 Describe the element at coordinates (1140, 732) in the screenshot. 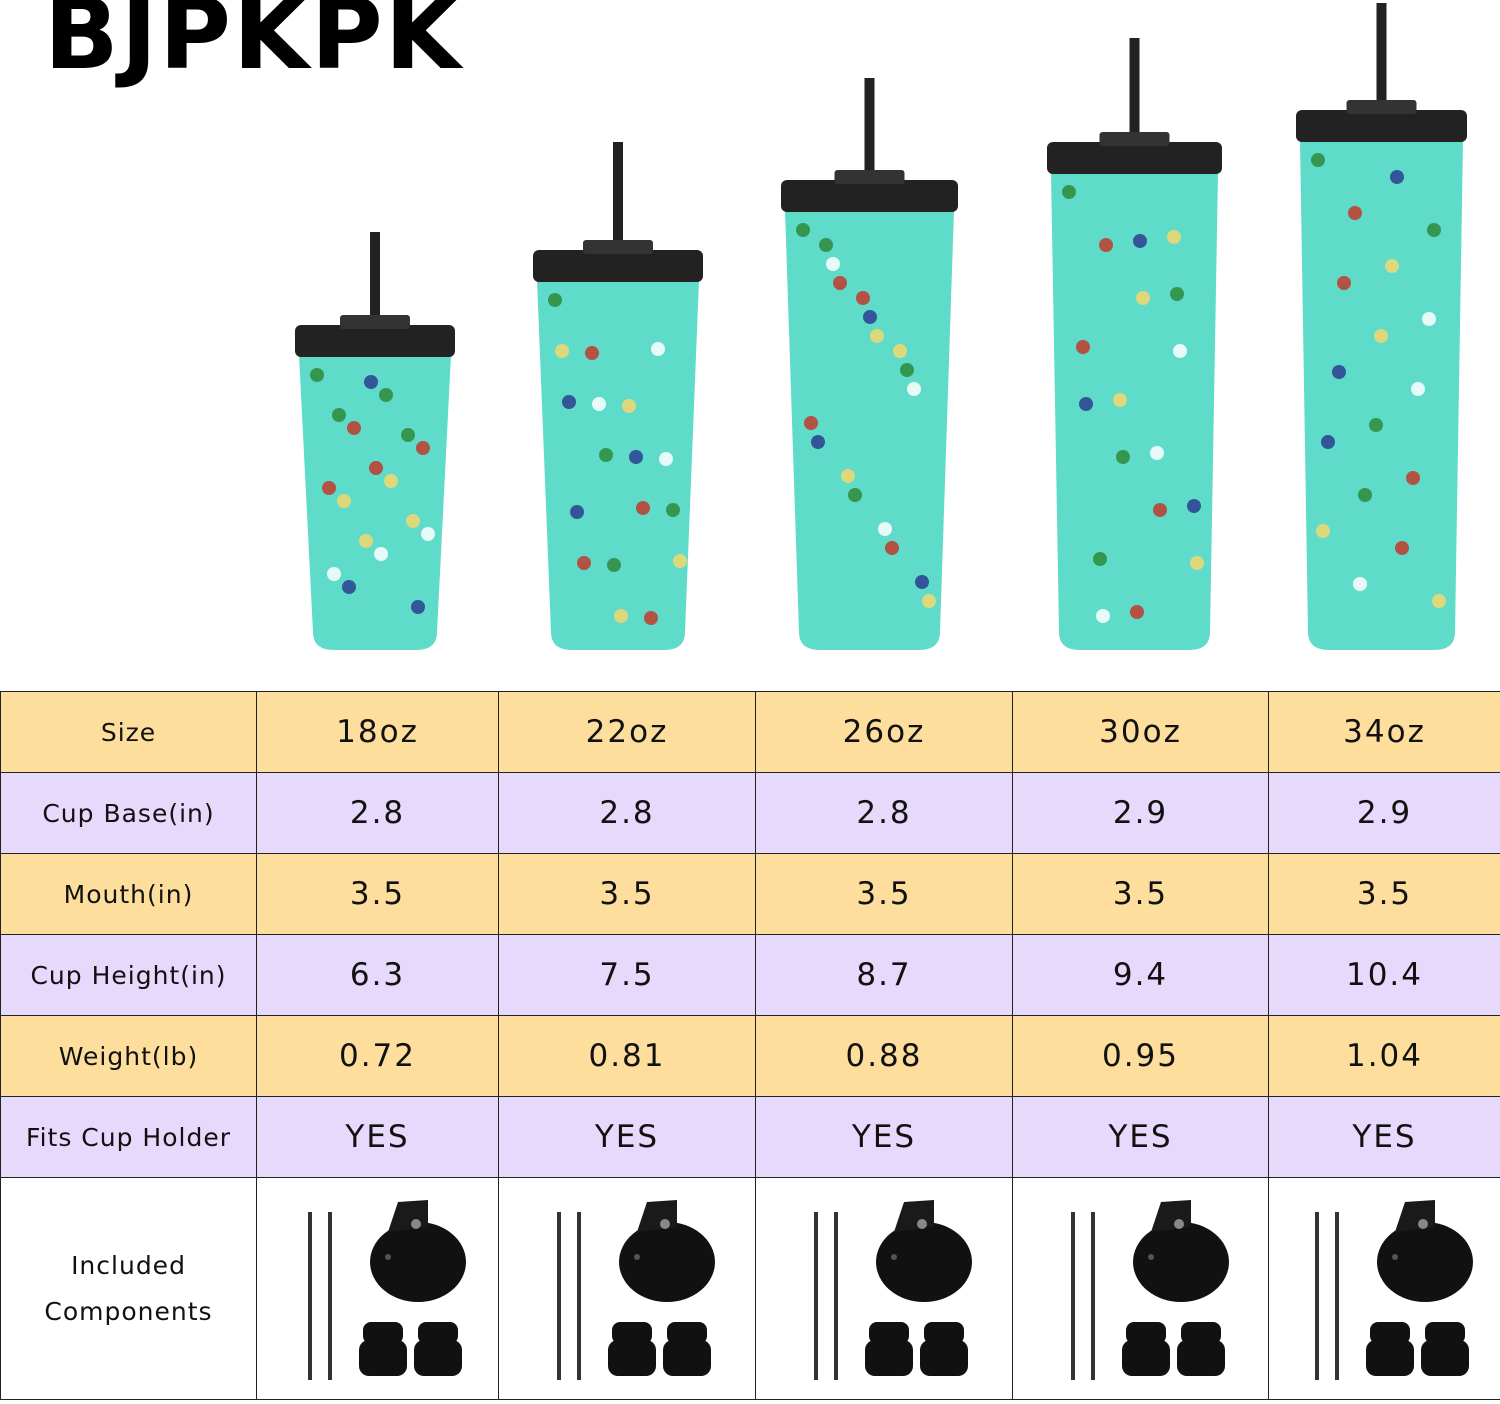

I see `table-cell: 30oz` at that location.